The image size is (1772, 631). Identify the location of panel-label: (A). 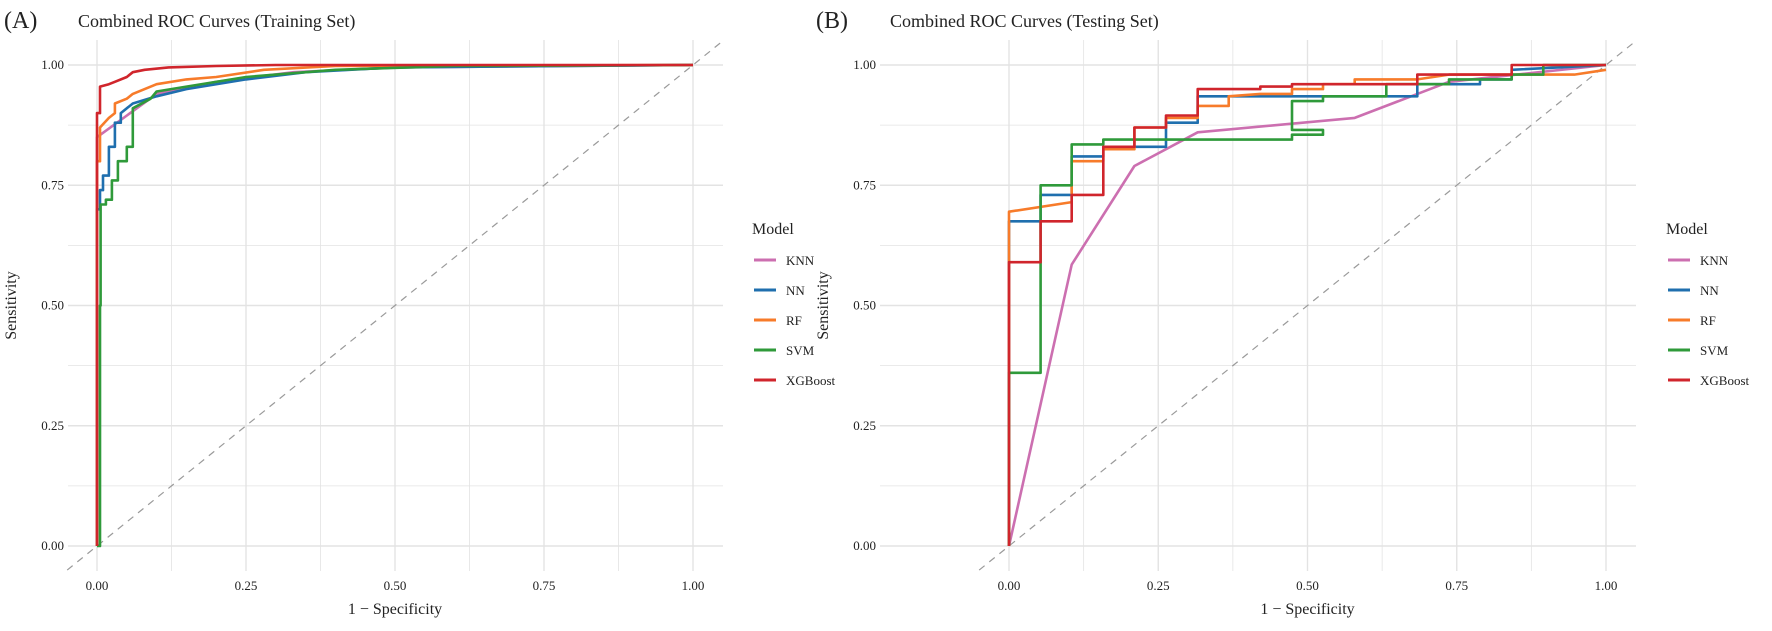
(20, 21).